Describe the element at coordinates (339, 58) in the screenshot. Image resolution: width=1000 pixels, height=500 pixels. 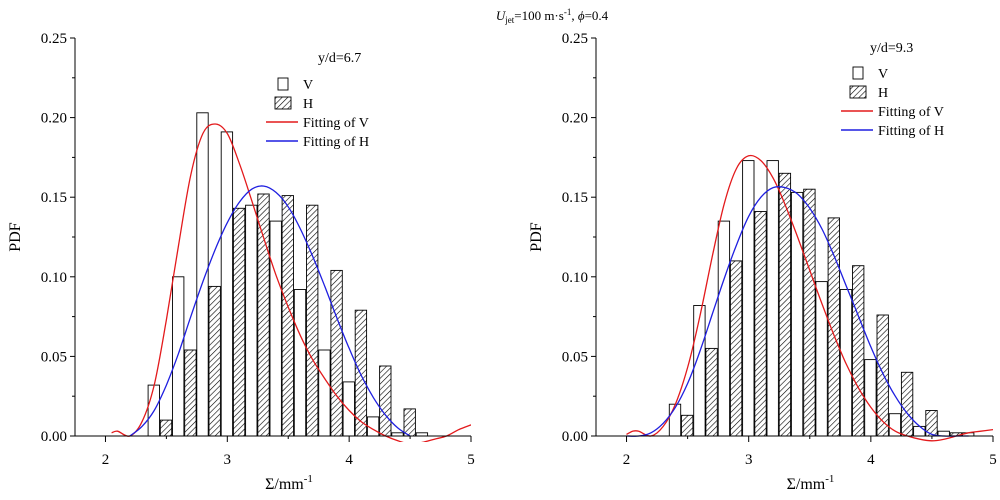
I see `panel-title: y/d=6.7` at that location.